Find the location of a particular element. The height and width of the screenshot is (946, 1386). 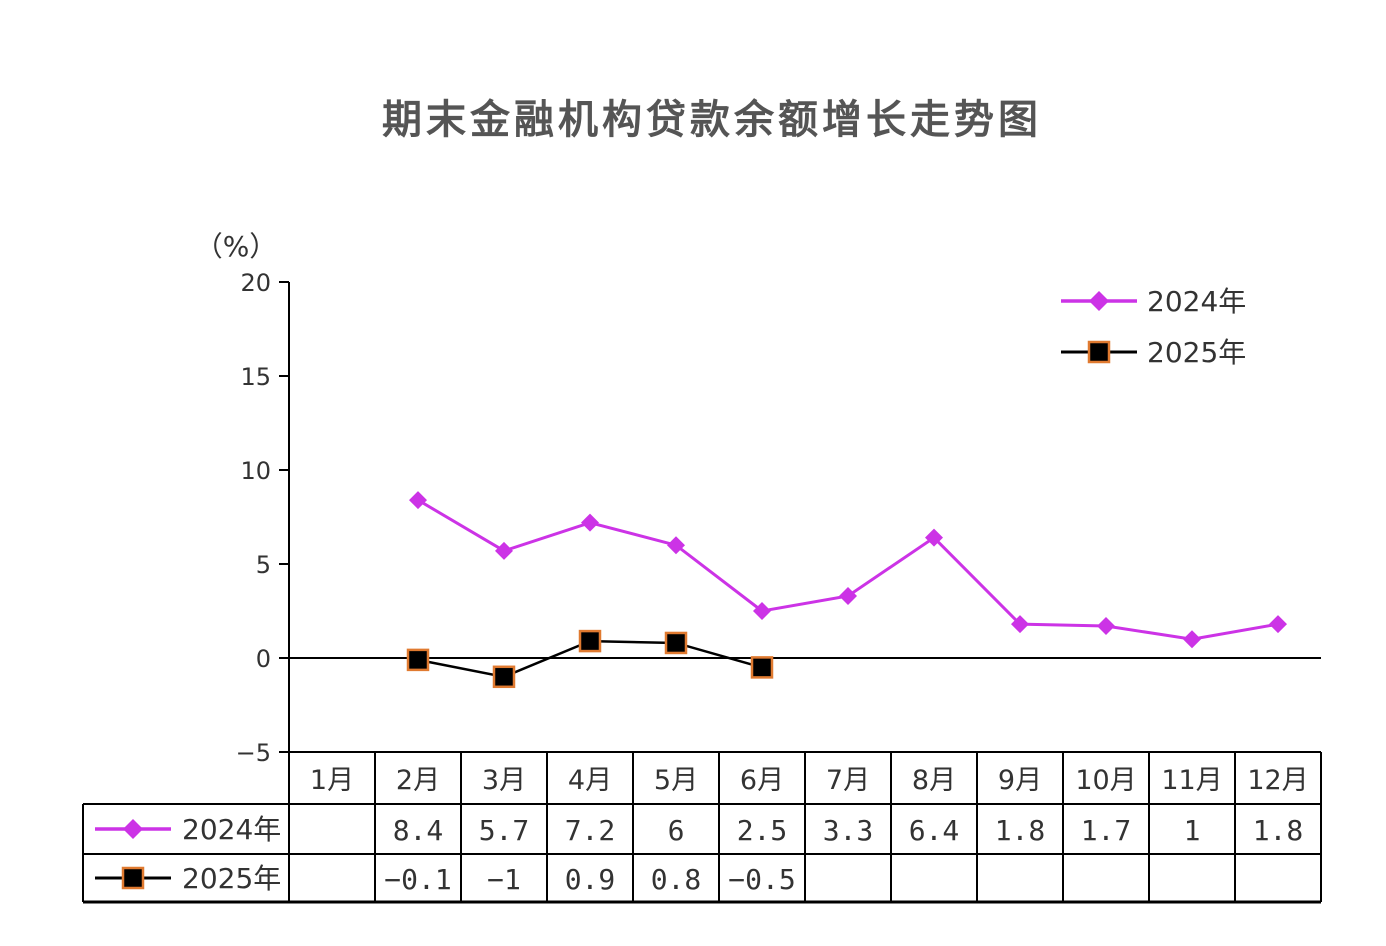

x-category-label: 4月 is located at coordinates (590, 780).